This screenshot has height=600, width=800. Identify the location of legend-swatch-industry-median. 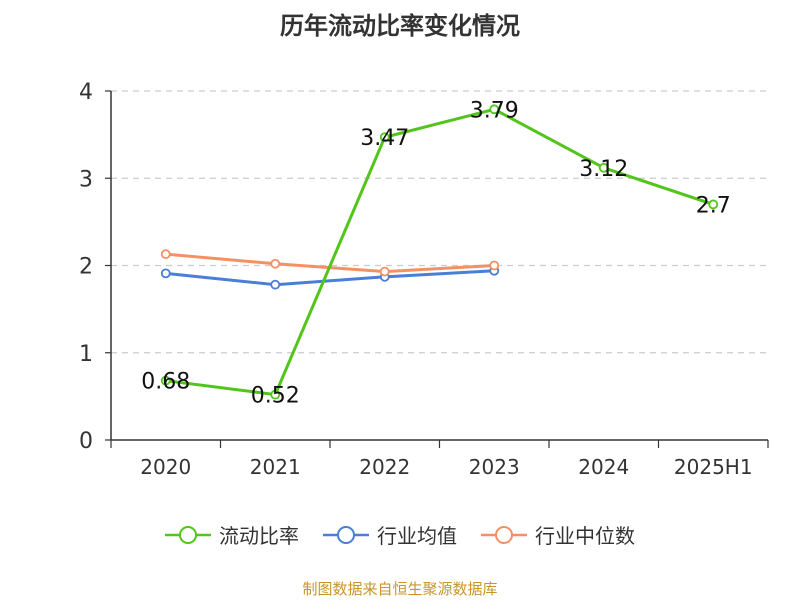
(504, 534).